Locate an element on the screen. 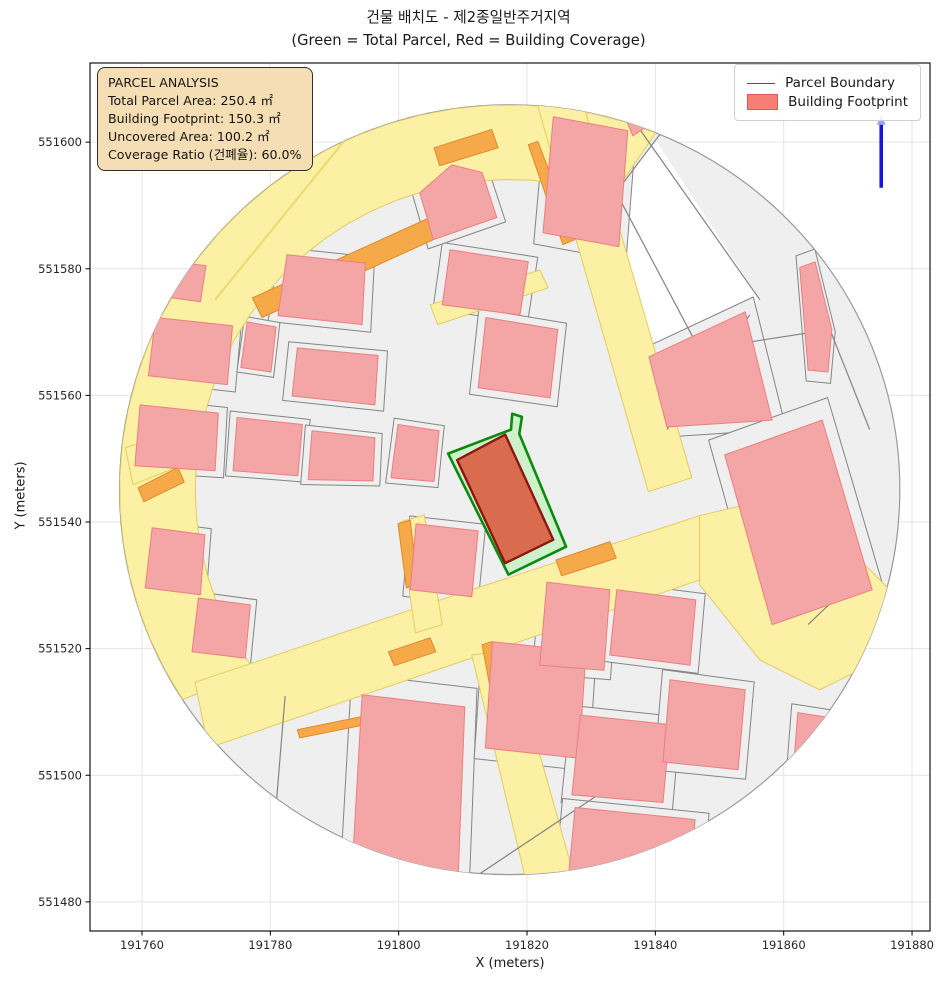 The height and width of the screenshot is (990, 937). legend-label-parcel-boundary: Parcel Boundary is located at coordinates (840, 83).